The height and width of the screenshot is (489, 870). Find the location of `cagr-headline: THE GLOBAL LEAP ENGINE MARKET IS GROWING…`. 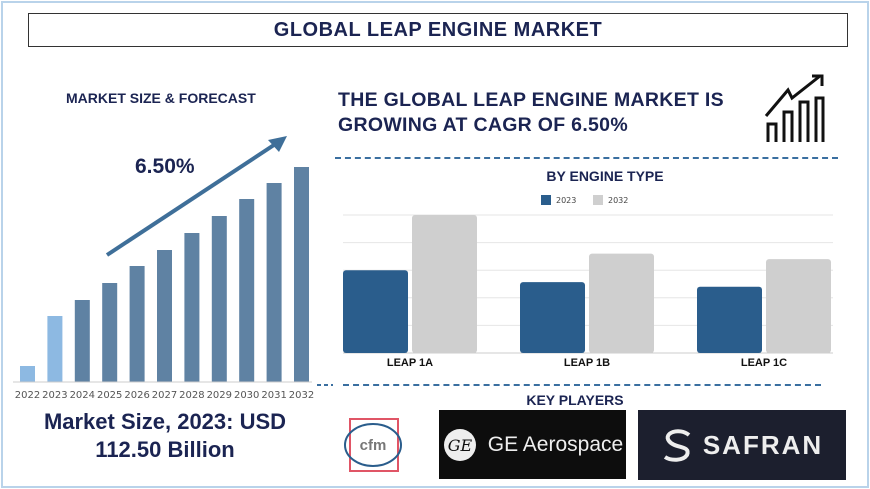

cagr-headline: THE GLOBAL LEAP ENGINE MARKET IS GROWING… is located at coordinates (531, 112).